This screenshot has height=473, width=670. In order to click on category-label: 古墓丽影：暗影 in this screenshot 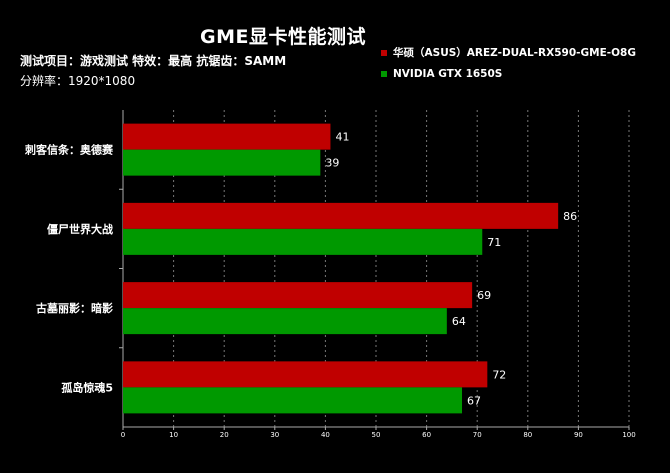, I will do `click(74, 308)`.